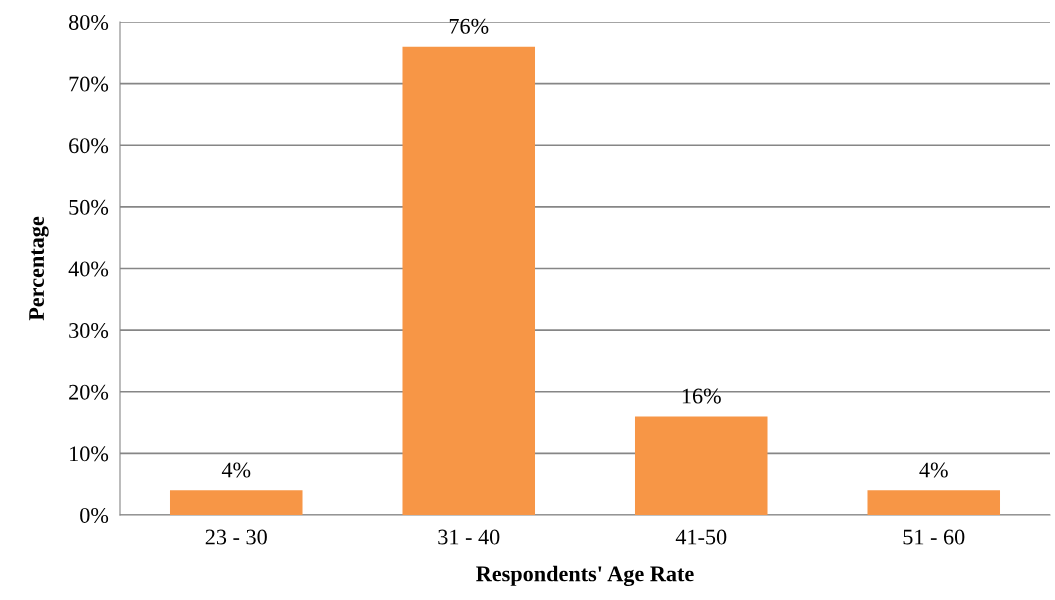 This screenshot has height=600, width=1055. Describe the element at coordinates (469, 537) in the screenshot. I see `x-tick-label: 31 - 40` at that location.